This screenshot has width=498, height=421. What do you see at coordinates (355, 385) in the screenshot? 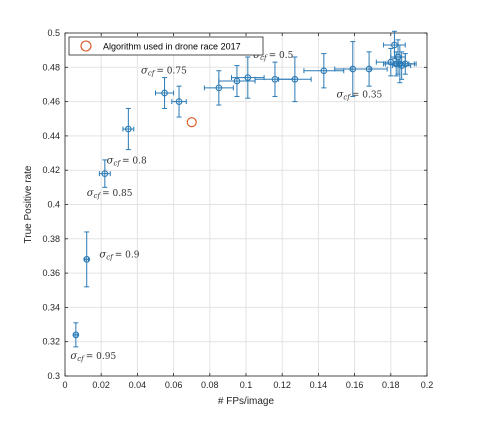
I see `x-tick-label: 0.16` at bounding box center [355, 385].